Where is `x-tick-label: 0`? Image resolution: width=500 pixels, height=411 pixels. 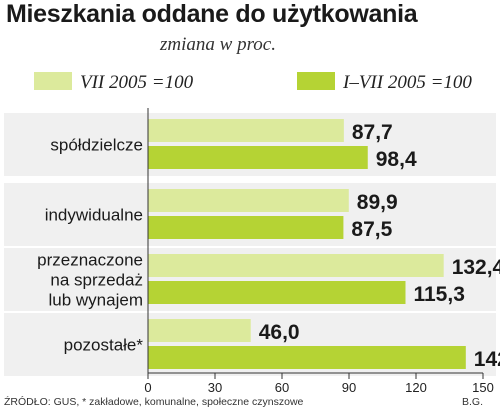 x-tick-label: 0 is located at coordinates (147, 387).